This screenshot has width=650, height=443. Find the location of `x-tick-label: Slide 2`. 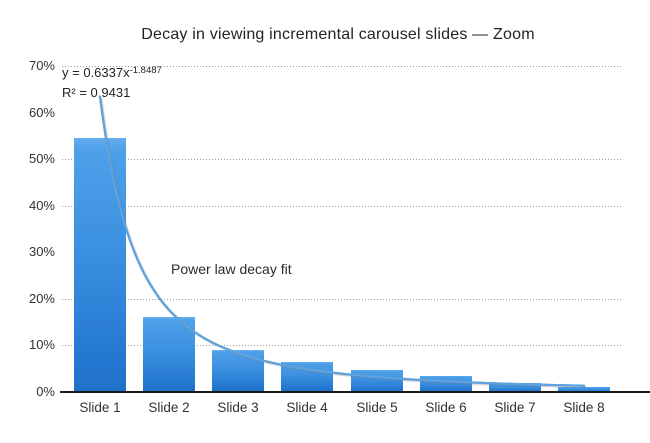

x-tick-label: Slide 2 is located at coordinates (169, 407).